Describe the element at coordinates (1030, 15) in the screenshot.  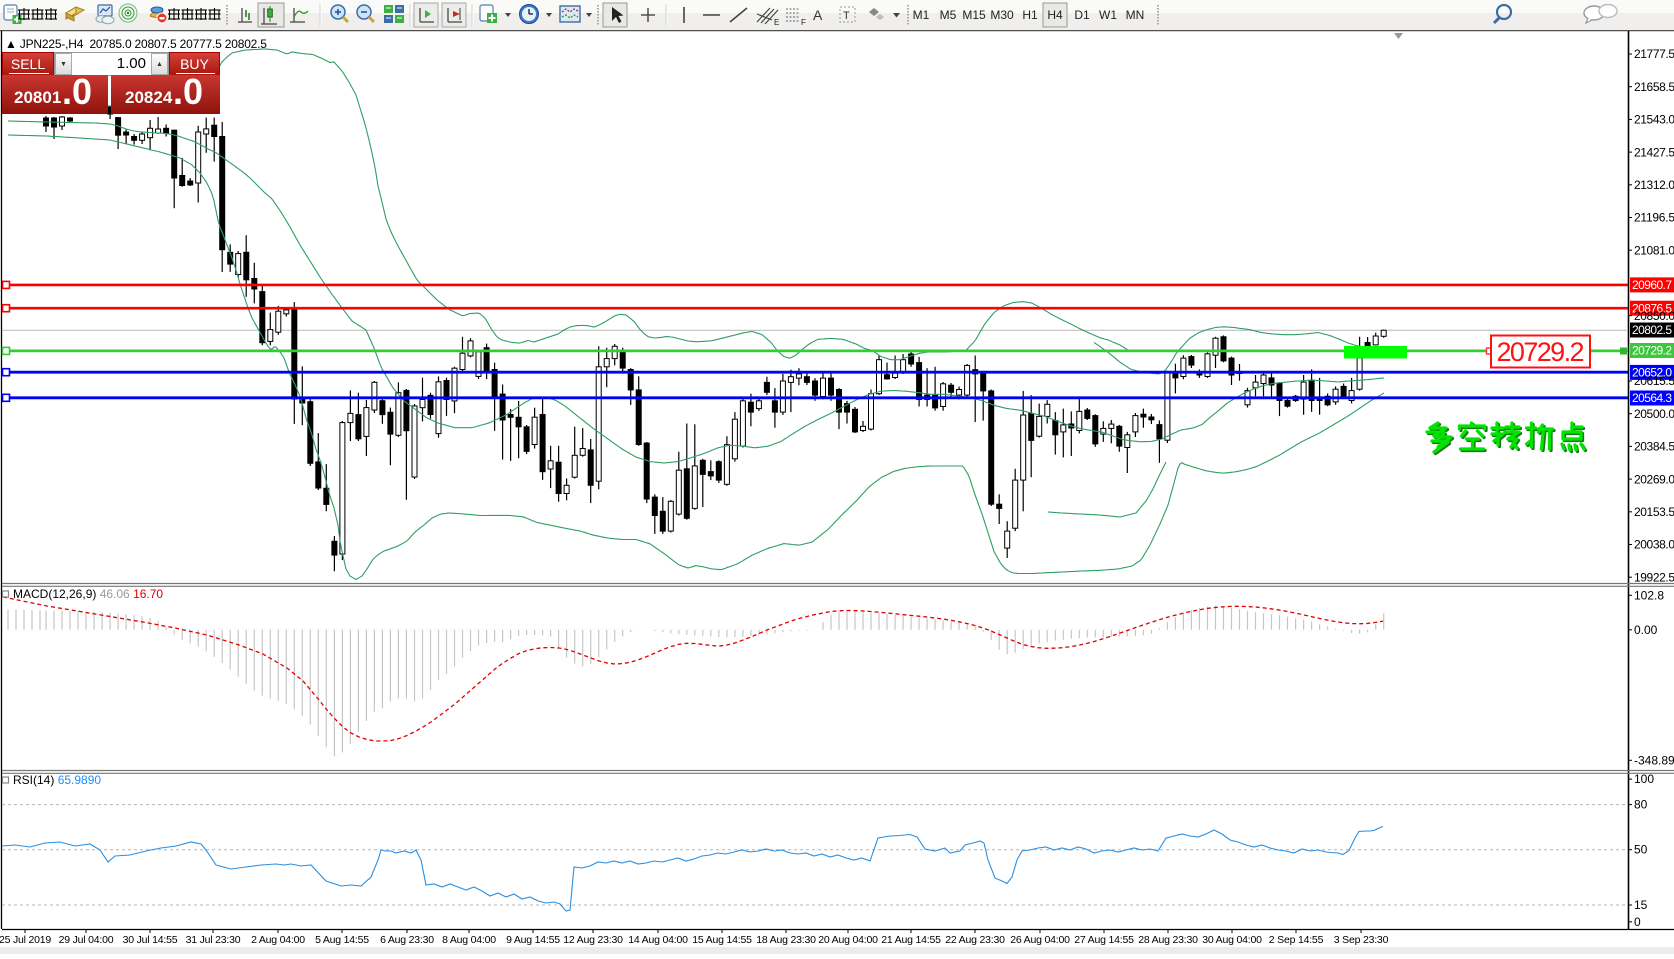
I see `svg-text: H1` at that location.